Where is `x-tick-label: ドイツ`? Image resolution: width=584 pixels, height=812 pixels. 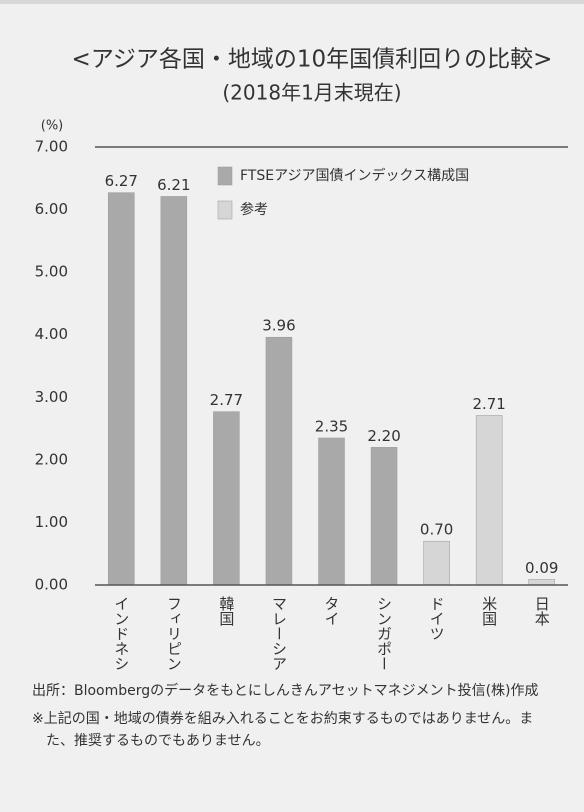 x-tick-label: ドイツ is located at coordinates (437, 618).